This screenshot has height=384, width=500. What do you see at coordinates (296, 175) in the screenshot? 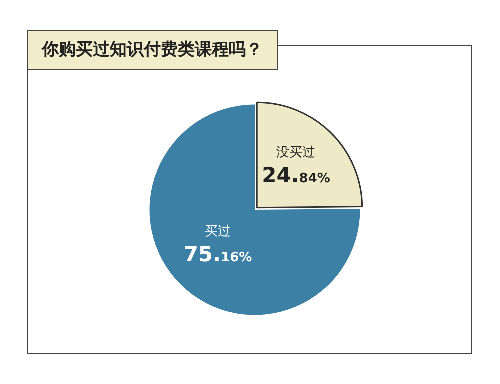
I see `data-label: 24.84%` at bounding box center [296, 175].